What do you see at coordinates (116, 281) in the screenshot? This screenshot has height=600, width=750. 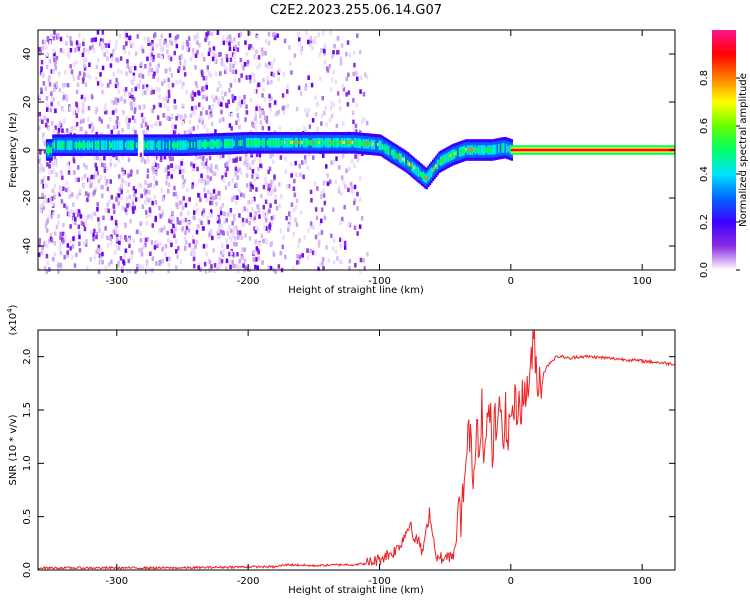 I see `spectrogram-xtick-label: -300` at bounding box center [116, 281].